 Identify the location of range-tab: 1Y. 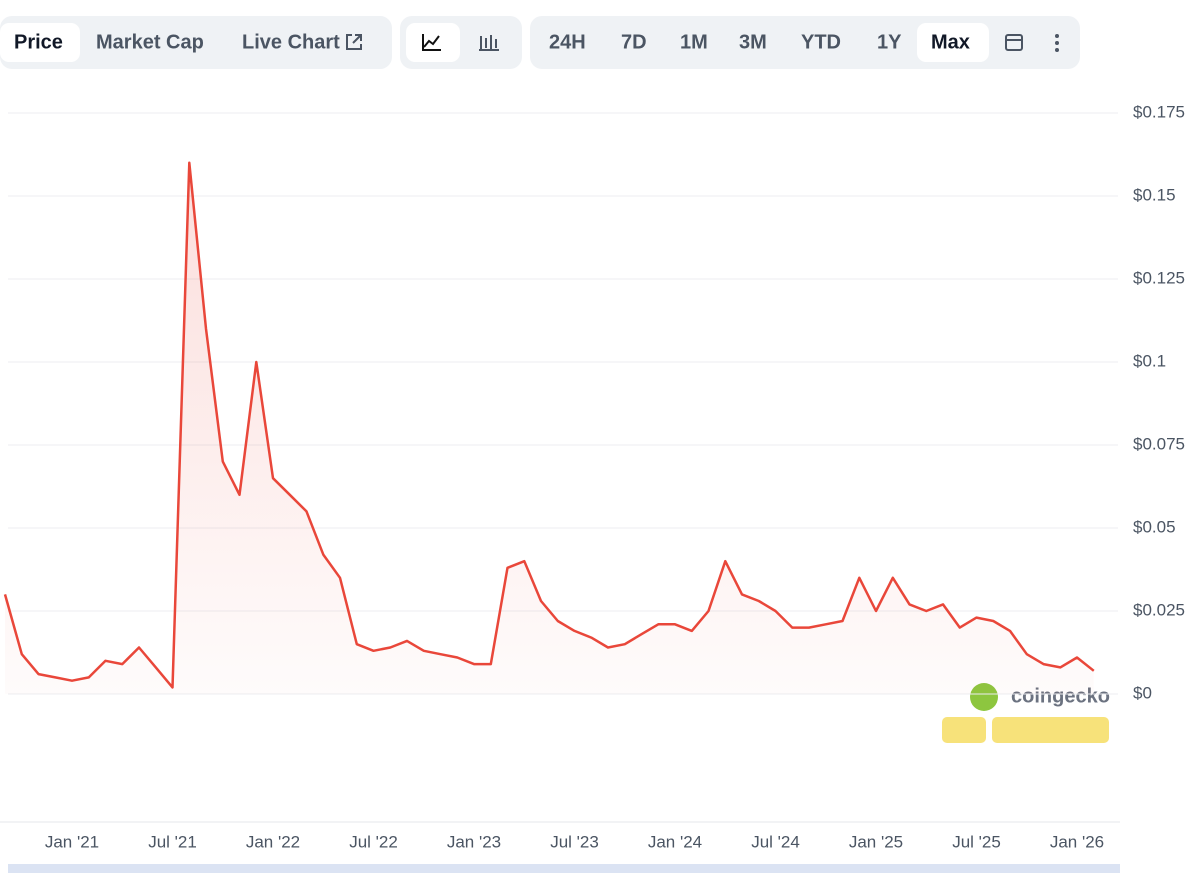
(889, 42).